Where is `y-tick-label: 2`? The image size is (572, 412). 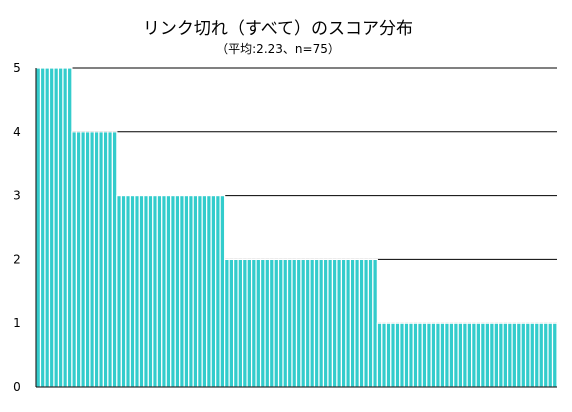 y-tick-label: 2 is located at coordinates (17, 259).